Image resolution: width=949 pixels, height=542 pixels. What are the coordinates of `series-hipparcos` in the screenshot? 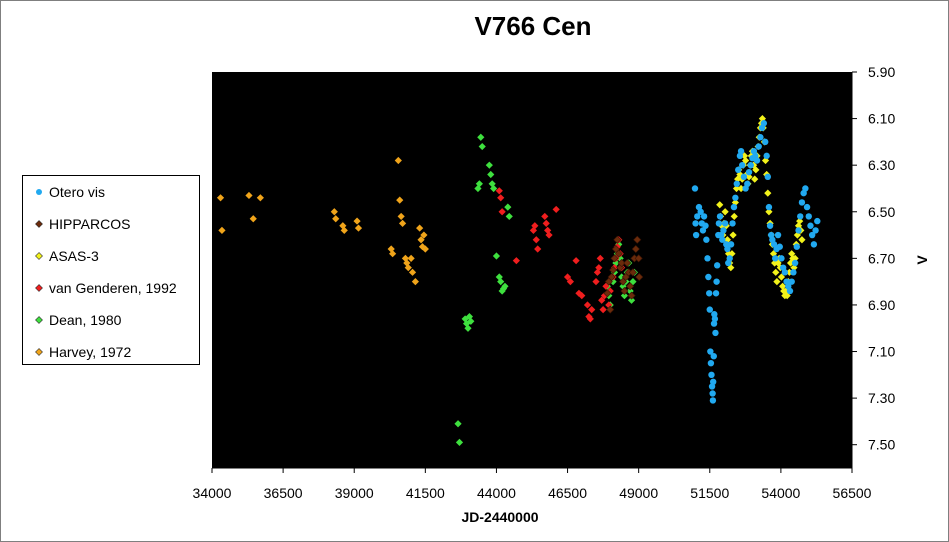 It's located at (623, 274).